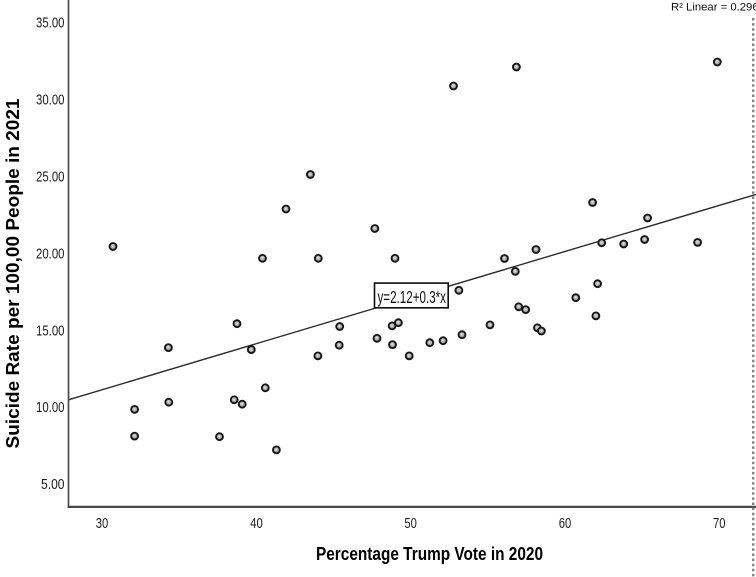 This screenshot has width=756, height=577. What do you see at coordinates (53, 485) in the screenshot?
I see `svg-text: 5.00` at bounding box center [53, 485].